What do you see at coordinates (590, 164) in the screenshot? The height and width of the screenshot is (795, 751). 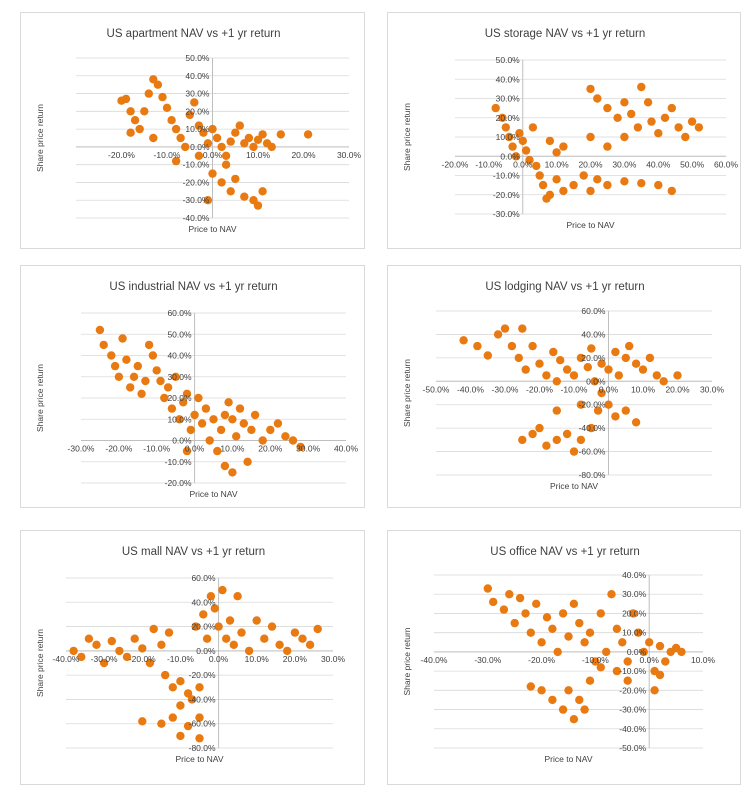 I see `x-tick-label: 20.0%` at bounding box center [590, 164].